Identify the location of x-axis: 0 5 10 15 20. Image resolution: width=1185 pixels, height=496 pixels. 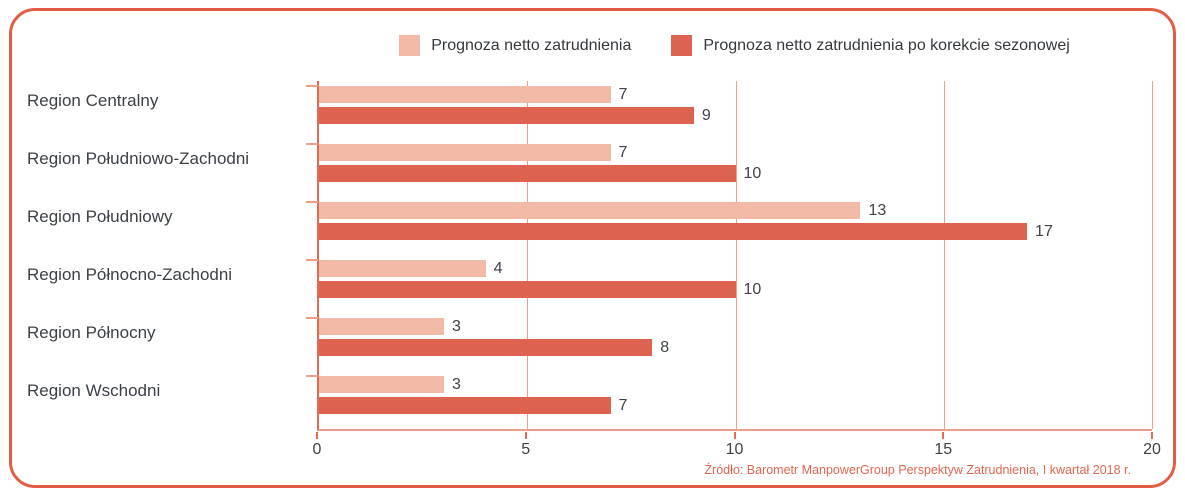
(737, 447).